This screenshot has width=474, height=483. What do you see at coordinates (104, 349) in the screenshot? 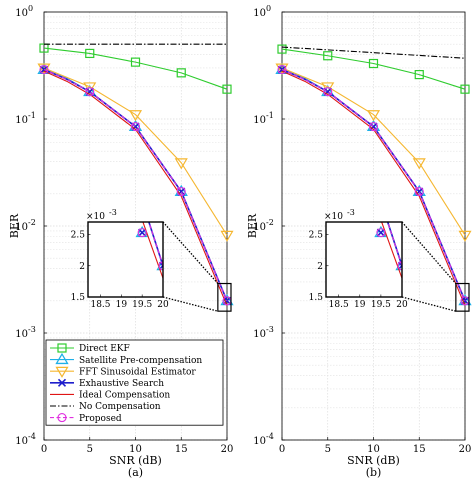
I see `legend-label: Direct EKF` at bounding box center [104, 349].